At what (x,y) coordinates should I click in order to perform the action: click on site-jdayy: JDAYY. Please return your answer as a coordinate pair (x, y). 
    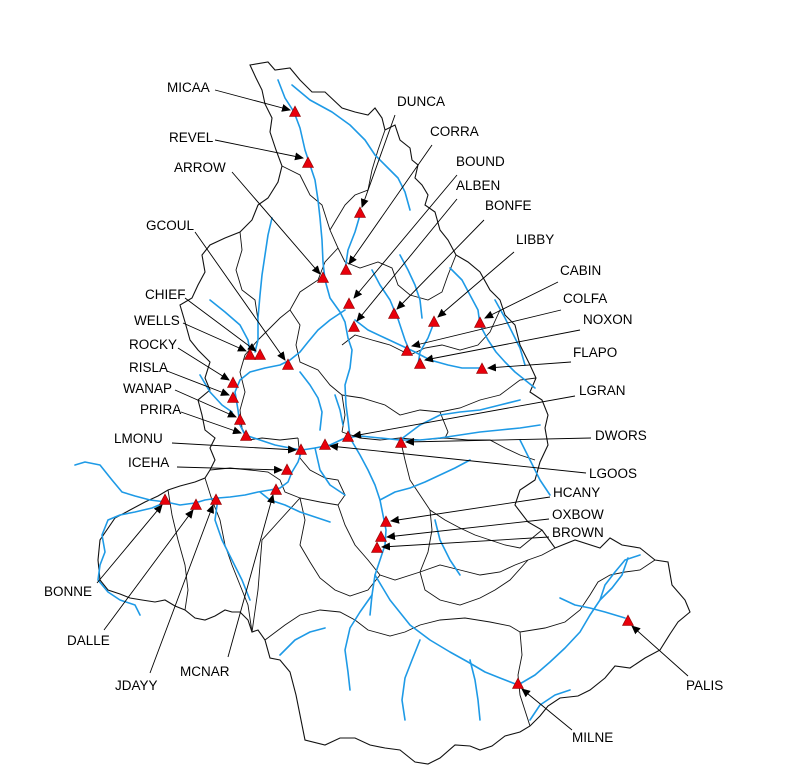
    Looking at the image, I should click on (168, 593).